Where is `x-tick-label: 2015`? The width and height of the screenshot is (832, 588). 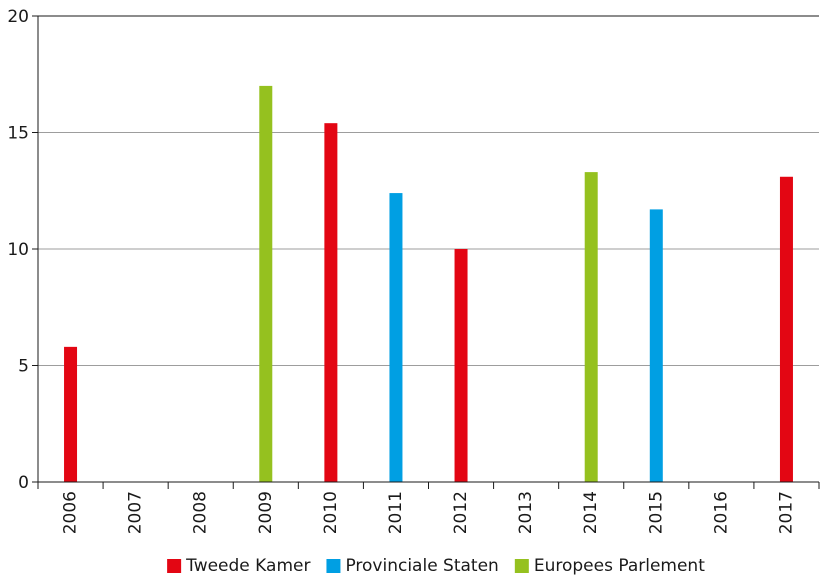 x-tick-label: 2015 is located at coordinates (656, 512).